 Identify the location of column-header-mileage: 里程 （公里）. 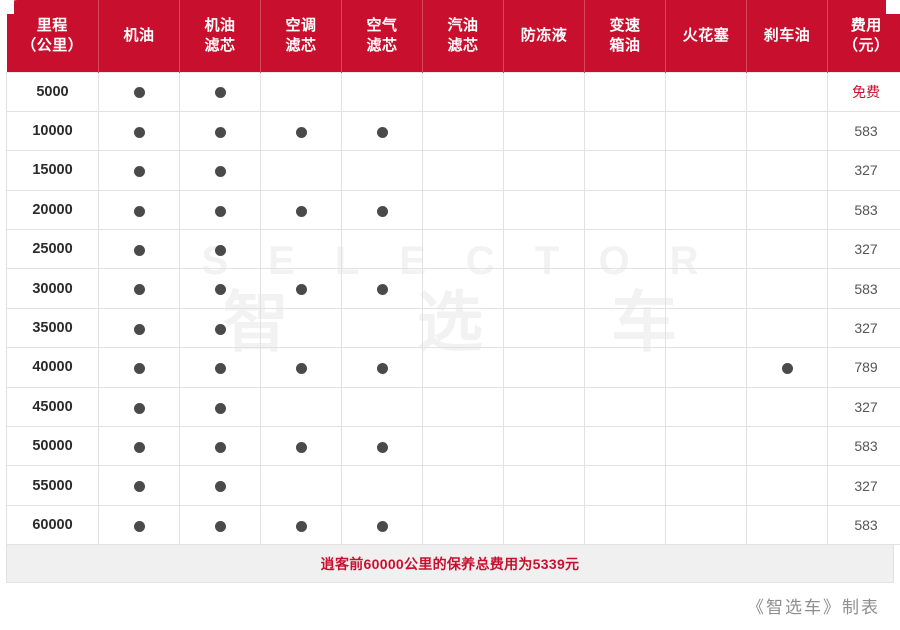
(52, 36).